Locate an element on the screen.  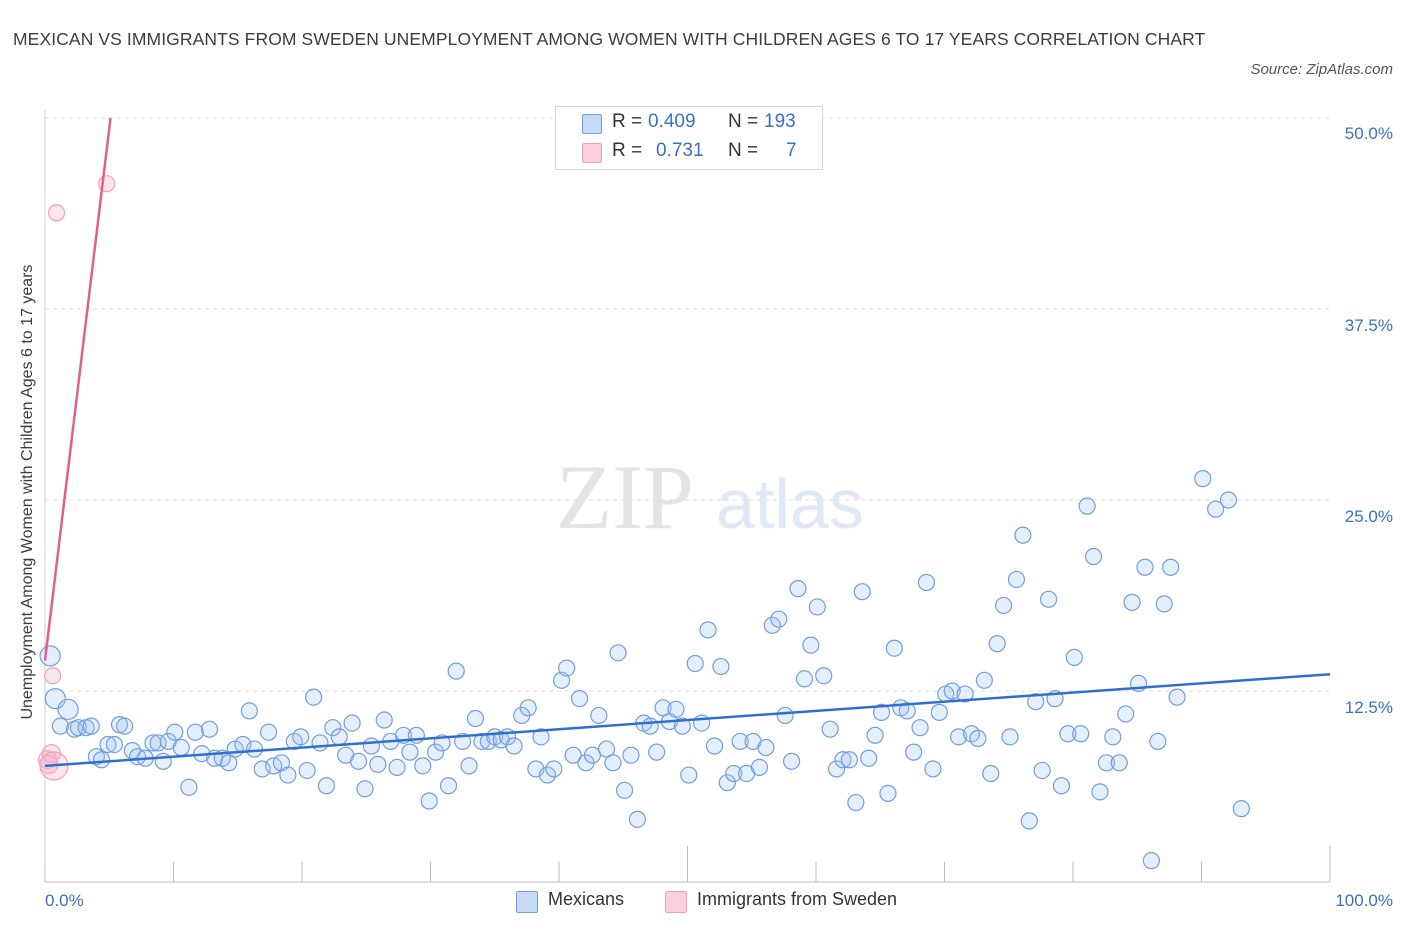
legend-swatch-mexicans is located at coordinates (592, 124).